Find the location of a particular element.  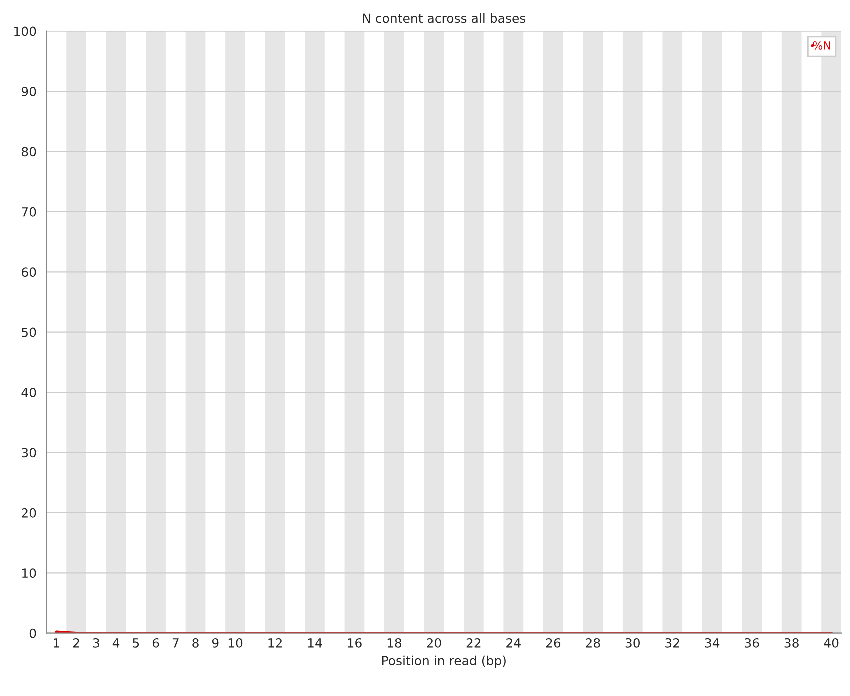

x-tick-label: 18 is located at coordinates (395, 643).